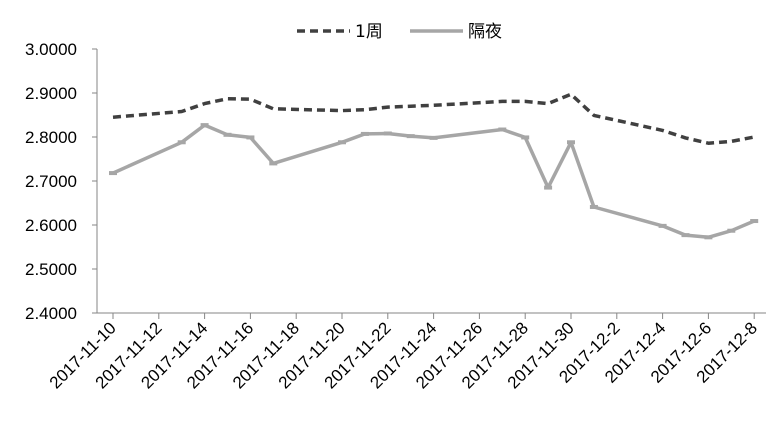 The width and height of the screenshot is (780, 427). What do you see at coordinates (51, 225) in the screenshot?
I see `y-tick-label: 2.6000` at bounding box center [51, 225].